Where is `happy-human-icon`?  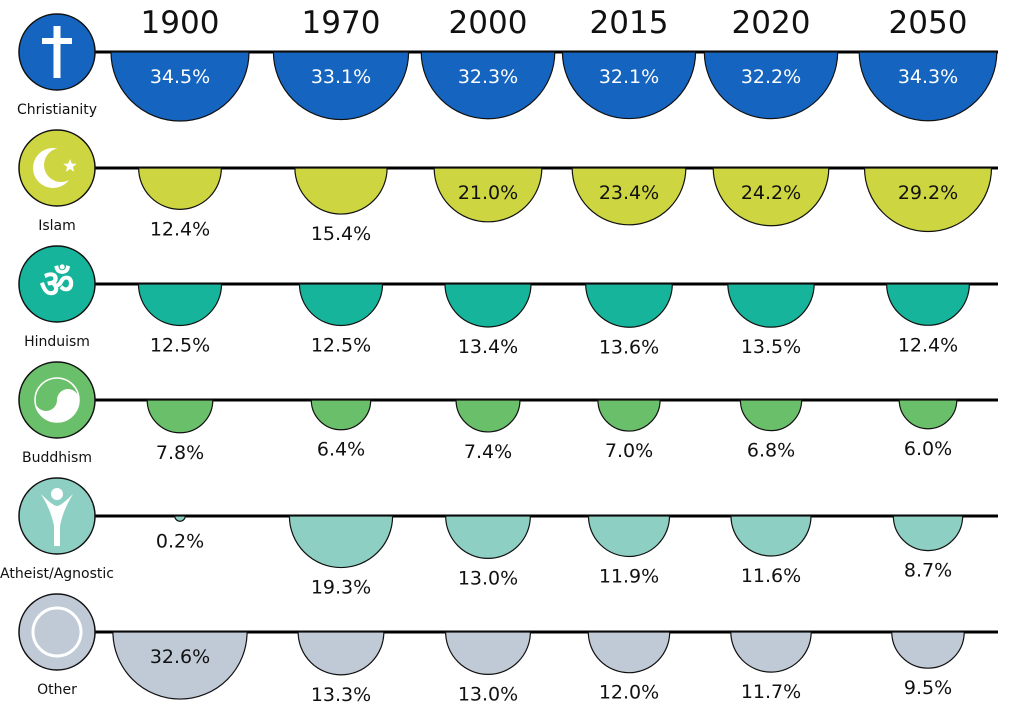
happy-human-icon is located at coordinates (57, 516).